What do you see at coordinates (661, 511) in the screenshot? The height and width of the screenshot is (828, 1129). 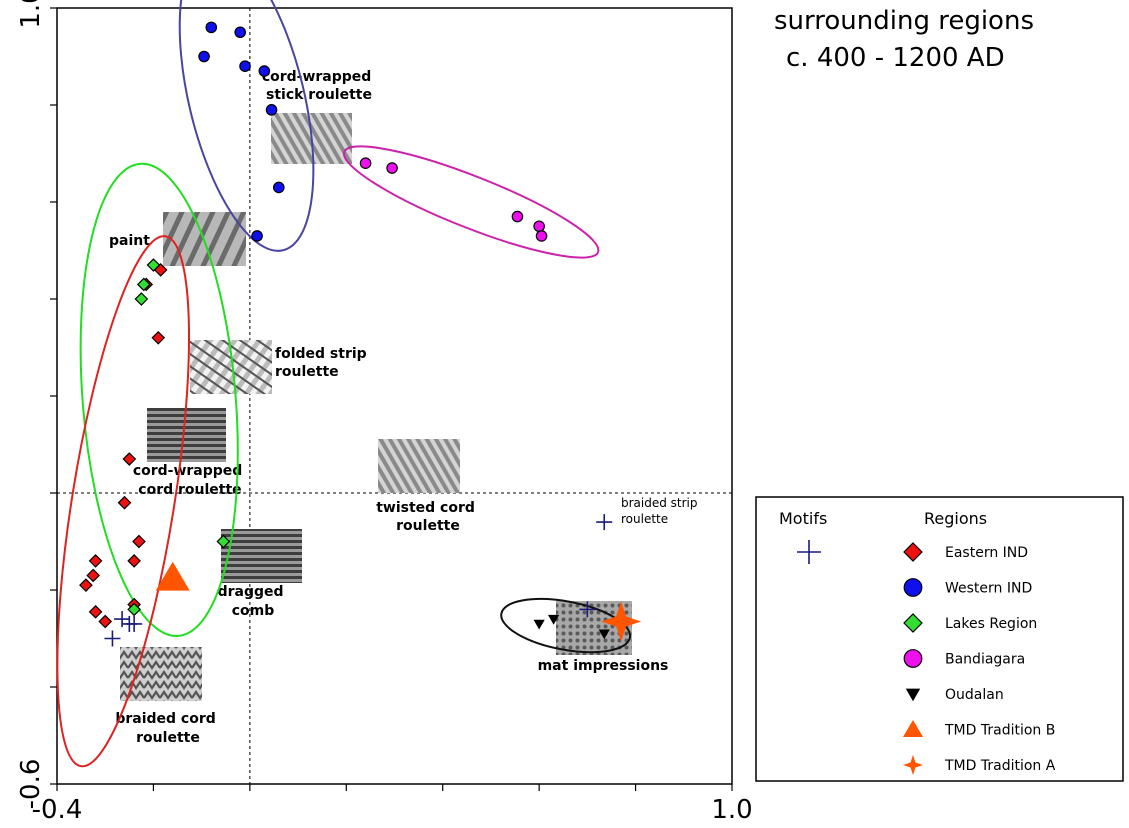 I see `annotation-braided-strip-roulette: braided strip roulette` at bounding box center [661, 511].